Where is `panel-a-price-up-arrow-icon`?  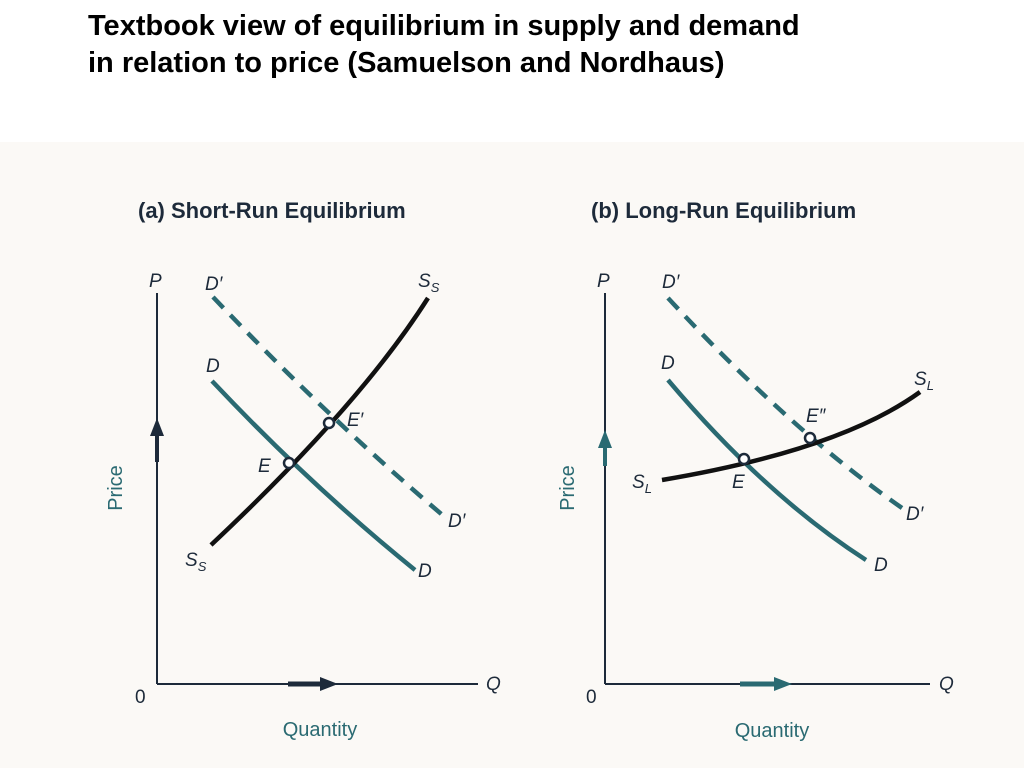
panel-a-price-up-arrow-icon is located at coordinates (157, 440).